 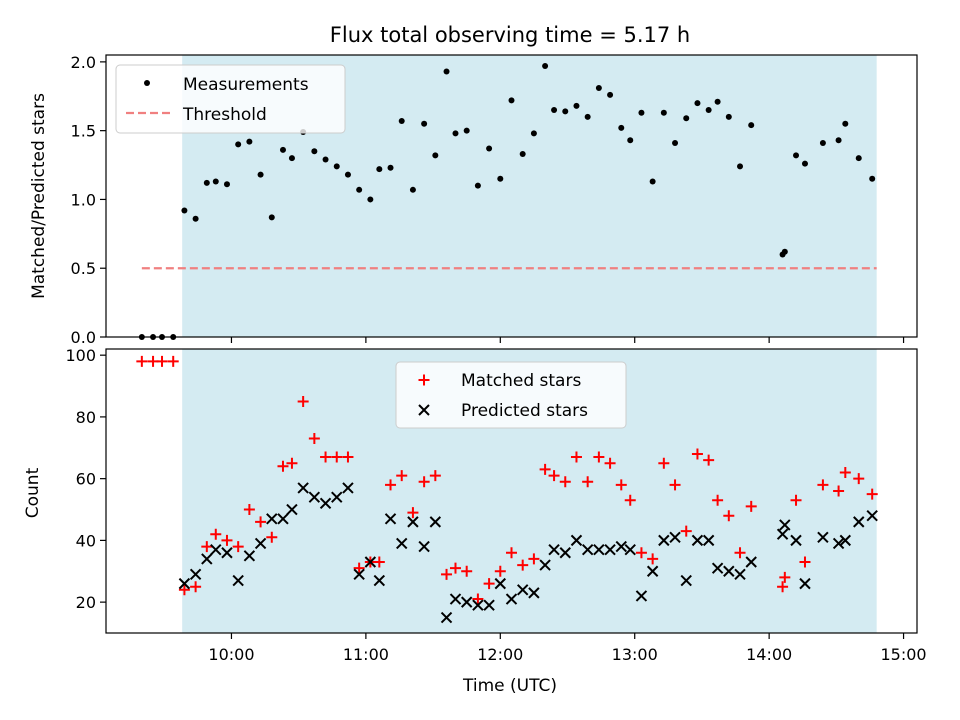 What do you see at coordinates (83, 337) in the screenshot?
I see `top-y-tick-label: 0.0` at bounding box center [83, 337].